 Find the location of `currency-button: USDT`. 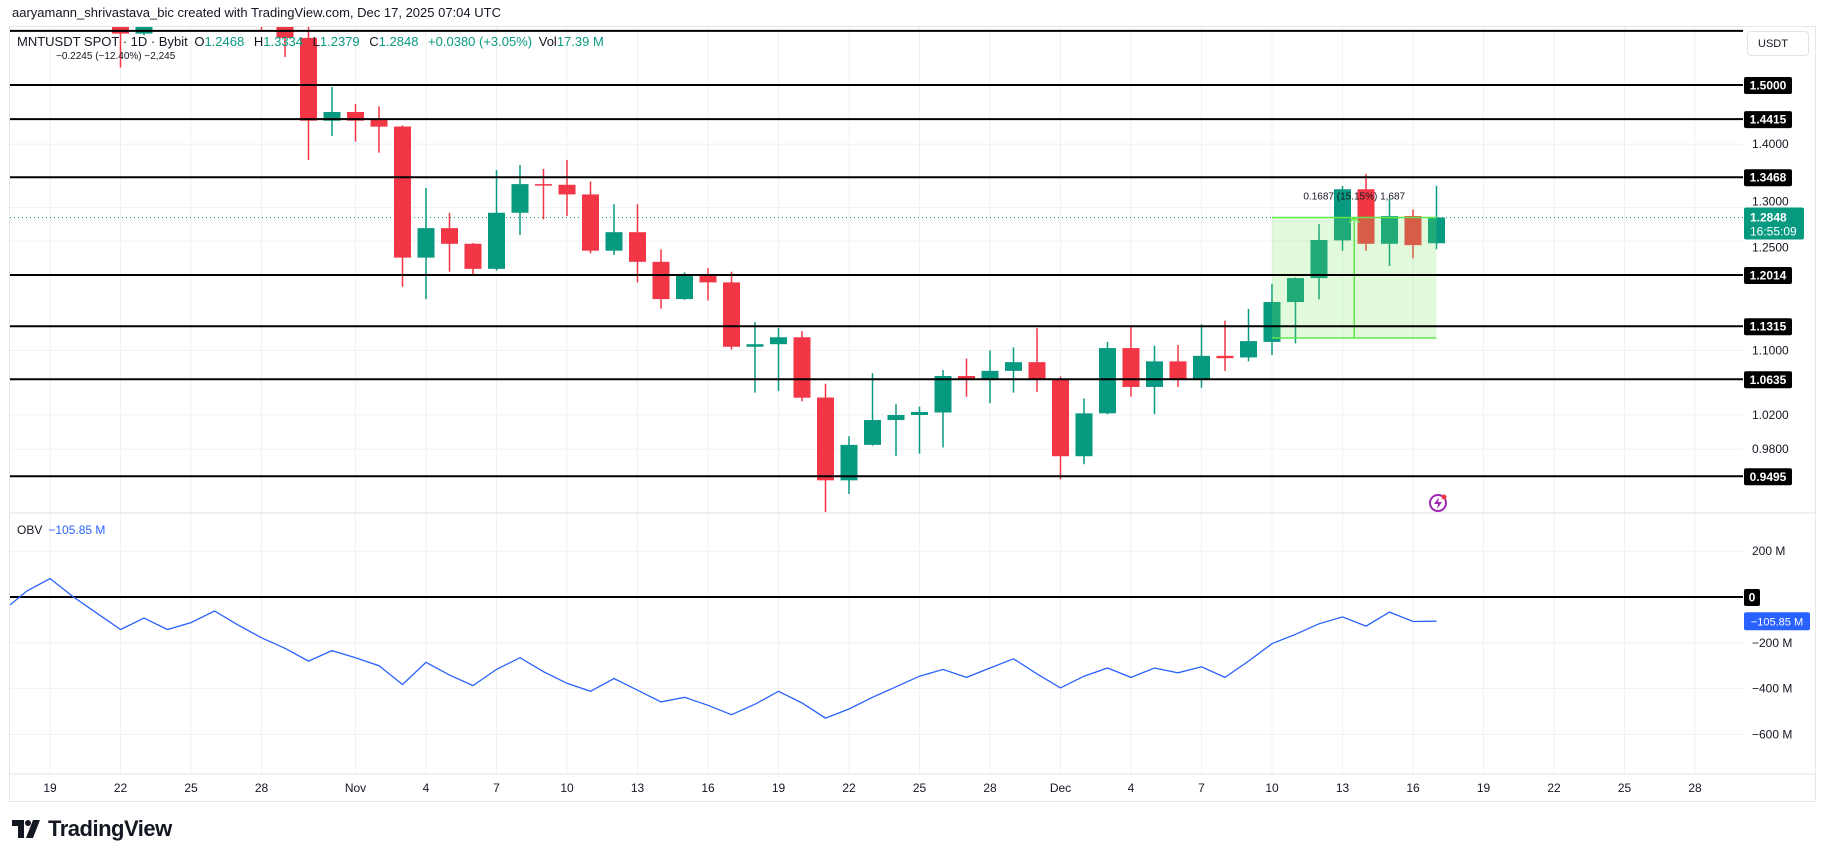

currency-button: USDT is located at coordinates (1778, 43).